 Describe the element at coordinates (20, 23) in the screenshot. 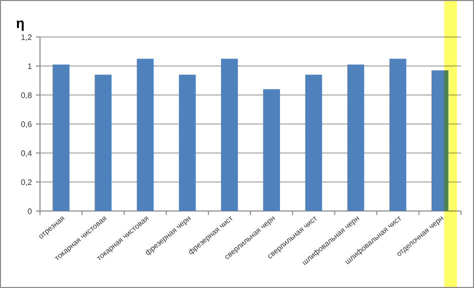

I see `y-axis-title: η` at that location.